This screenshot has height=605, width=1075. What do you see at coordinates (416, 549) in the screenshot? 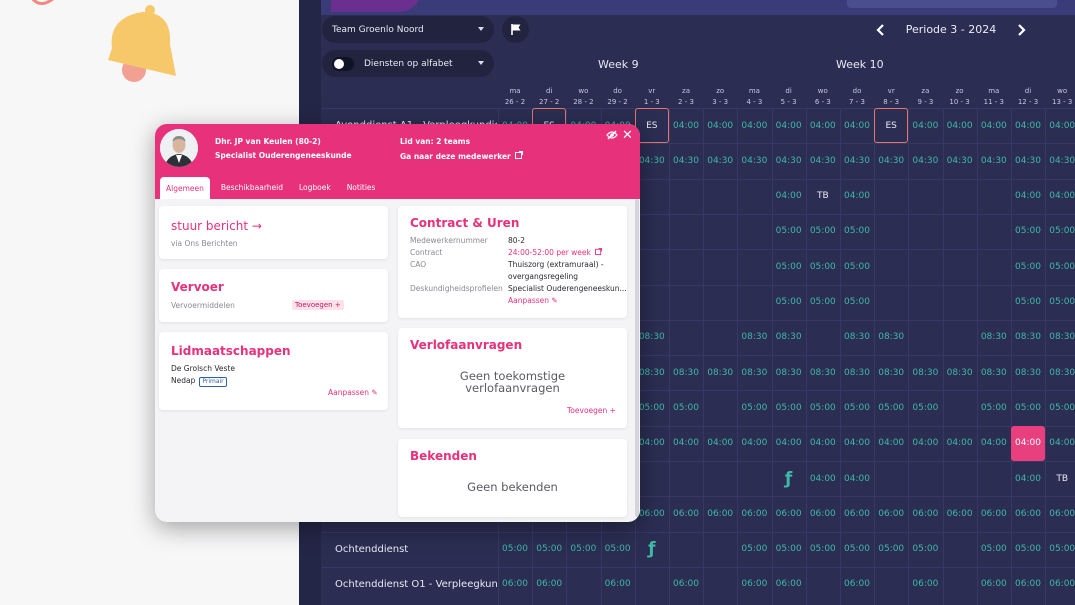
I see `shift-row-label: Ochtenddienst` at bounding box center [416, 549].